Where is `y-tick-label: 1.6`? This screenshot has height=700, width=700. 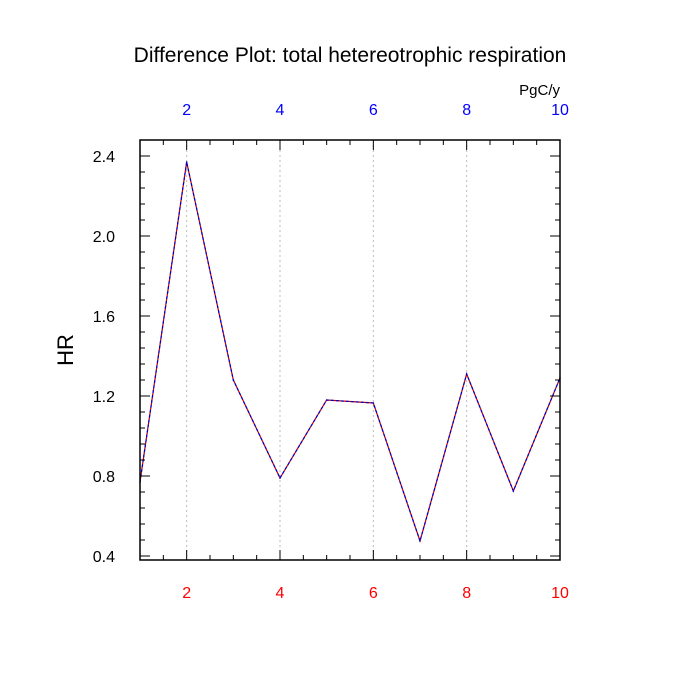 y-tick-label: 1.6 is located at coordinates (104, 317).